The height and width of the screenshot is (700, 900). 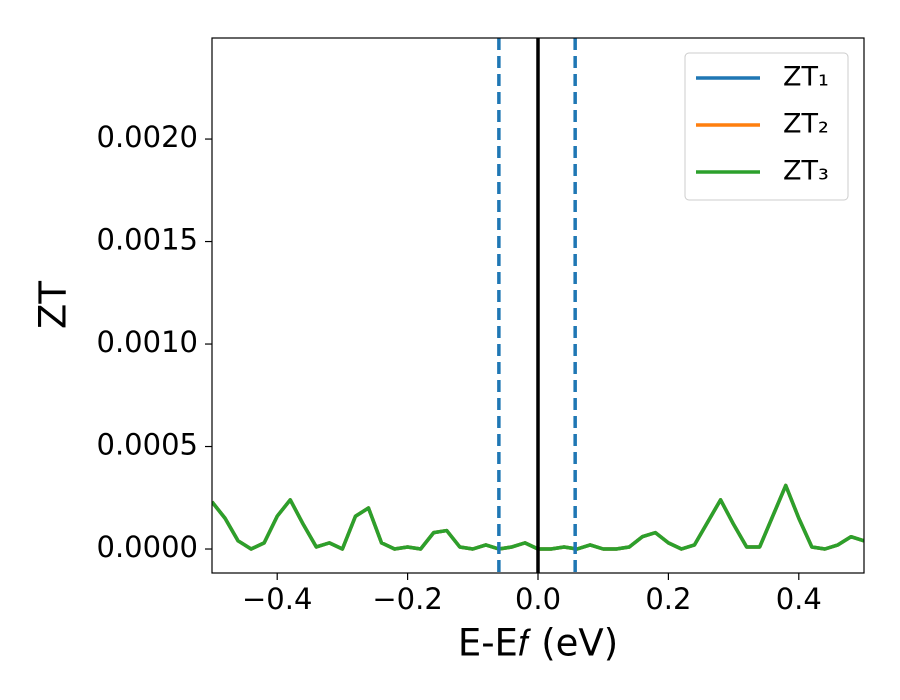 I want to click on y-tick-label: 0.0010, so click(x=147, y=342).